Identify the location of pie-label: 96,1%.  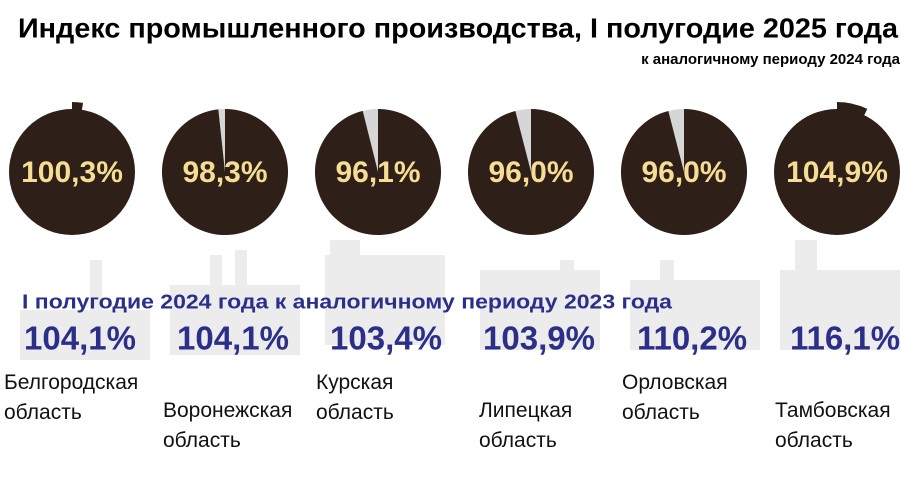
(377, 172).